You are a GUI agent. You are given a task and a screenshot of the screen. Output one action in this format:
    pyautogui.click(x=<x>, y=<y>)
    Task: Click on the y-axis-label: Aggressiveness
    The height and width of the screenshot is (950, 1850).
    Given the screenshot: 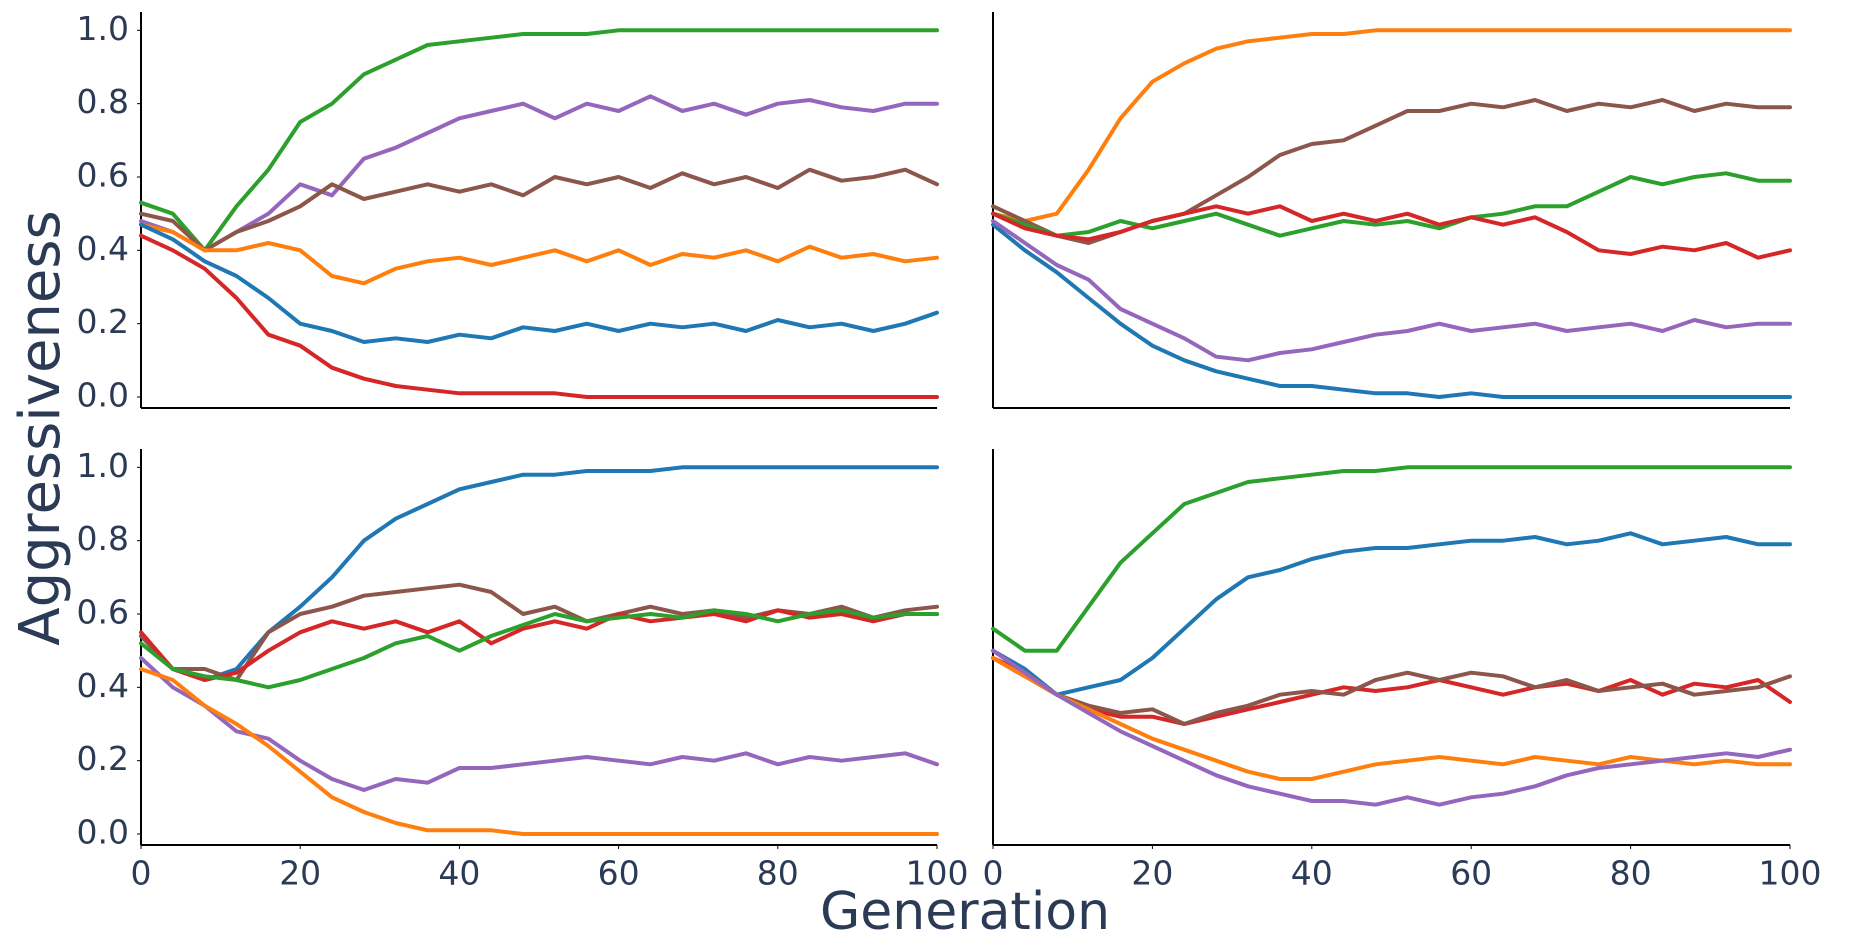 What is the action you would take?
    pyautogui.click(x=40, y=427)
    